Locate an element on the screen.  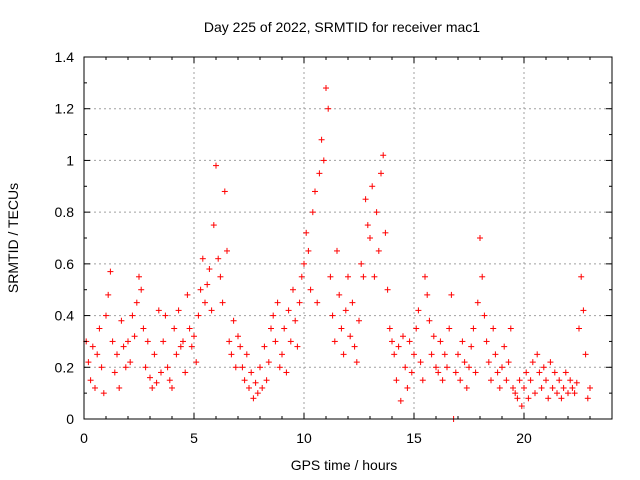
y-tick-label: 1.2 is located at coordinates (65, 109).